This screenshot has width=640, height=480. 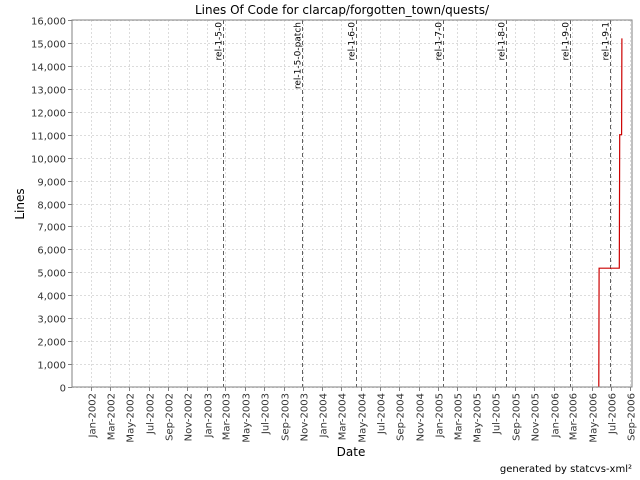 What do you see at coordinates (48, 160) in the screenshot?
I see `y-tick-label: 10,000` at bounding box center [48, 160].